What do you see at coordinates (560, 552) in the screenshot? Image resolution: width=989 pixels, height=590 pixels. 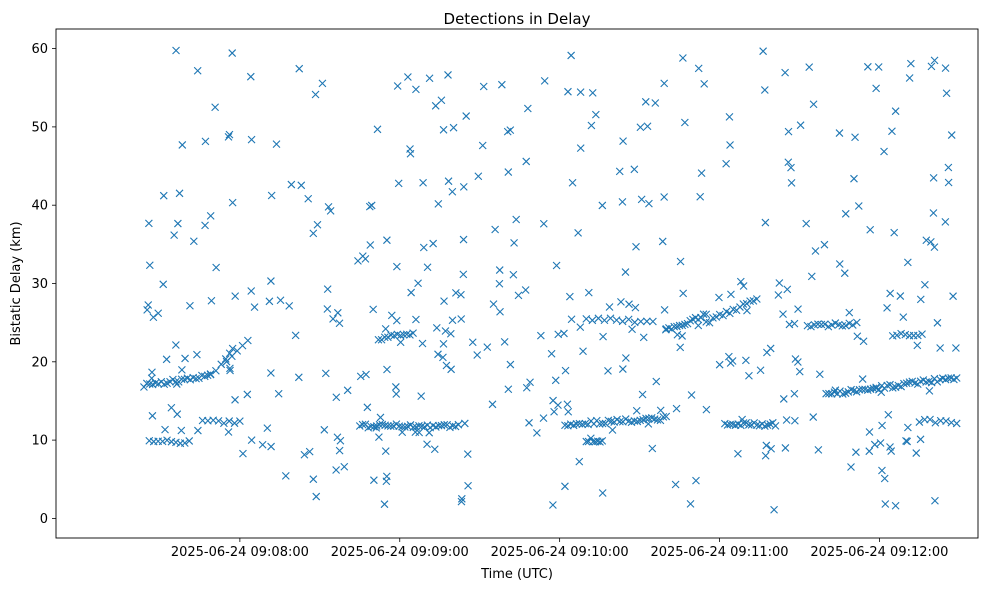 I see `x-tick-label: 2025-06-24 09:10:00` at bounding box center [560, 552].